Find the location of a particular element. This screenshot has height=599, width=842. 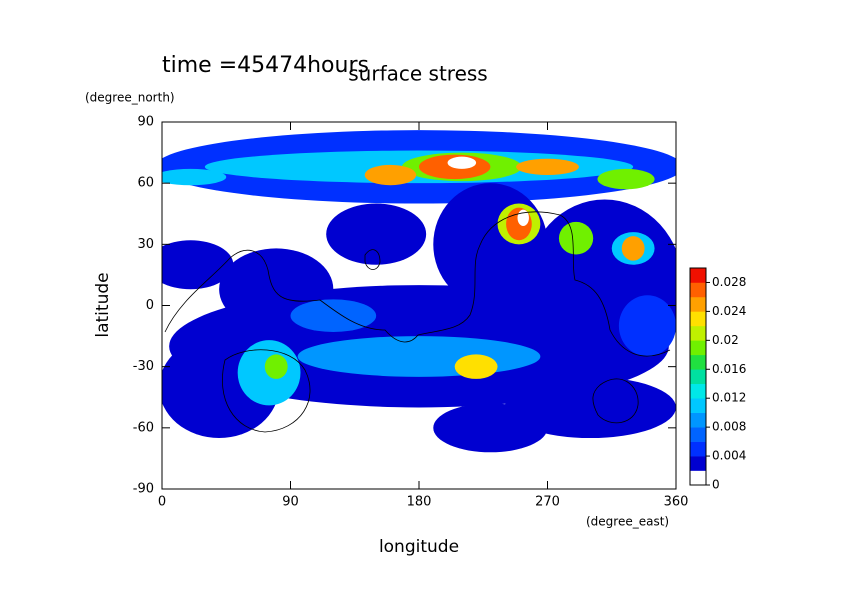

colorbar-tick-label: 0 is located at coordinates (716, 485).